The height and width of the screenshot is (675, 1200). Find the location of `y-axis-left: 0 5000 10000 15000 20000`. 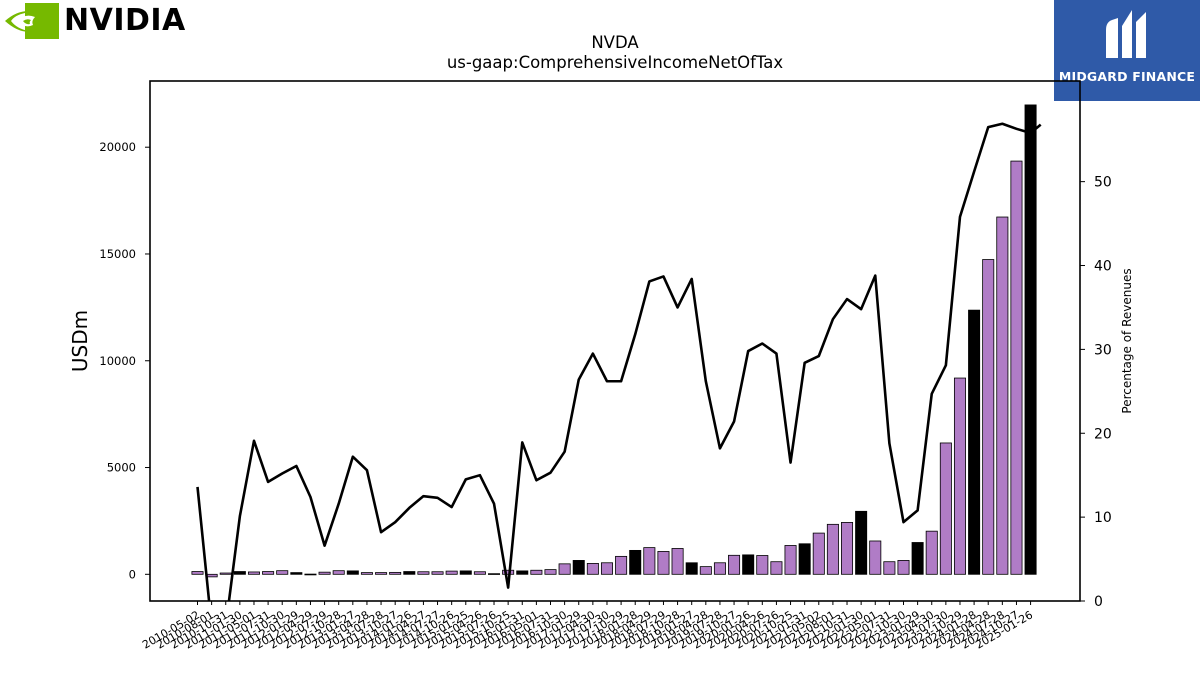

y-axis-left: 0 5000 10000 15000 20000 is located at coordinates (124, 360).